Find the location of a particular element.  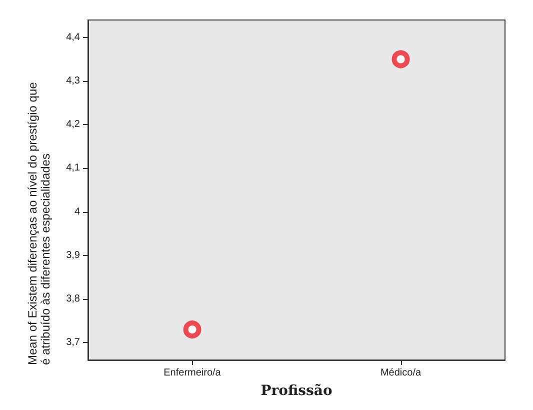

y-tick-label: 3,7 is located at coordinates (73, 342).